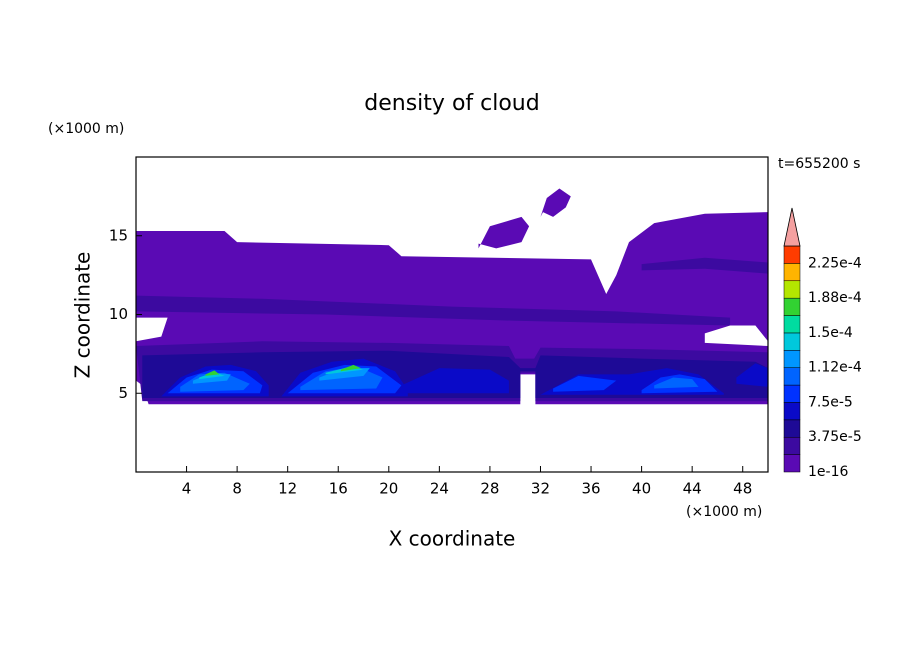  I want to click on colorbar-label: 1.88e-4, so click(835, 298).